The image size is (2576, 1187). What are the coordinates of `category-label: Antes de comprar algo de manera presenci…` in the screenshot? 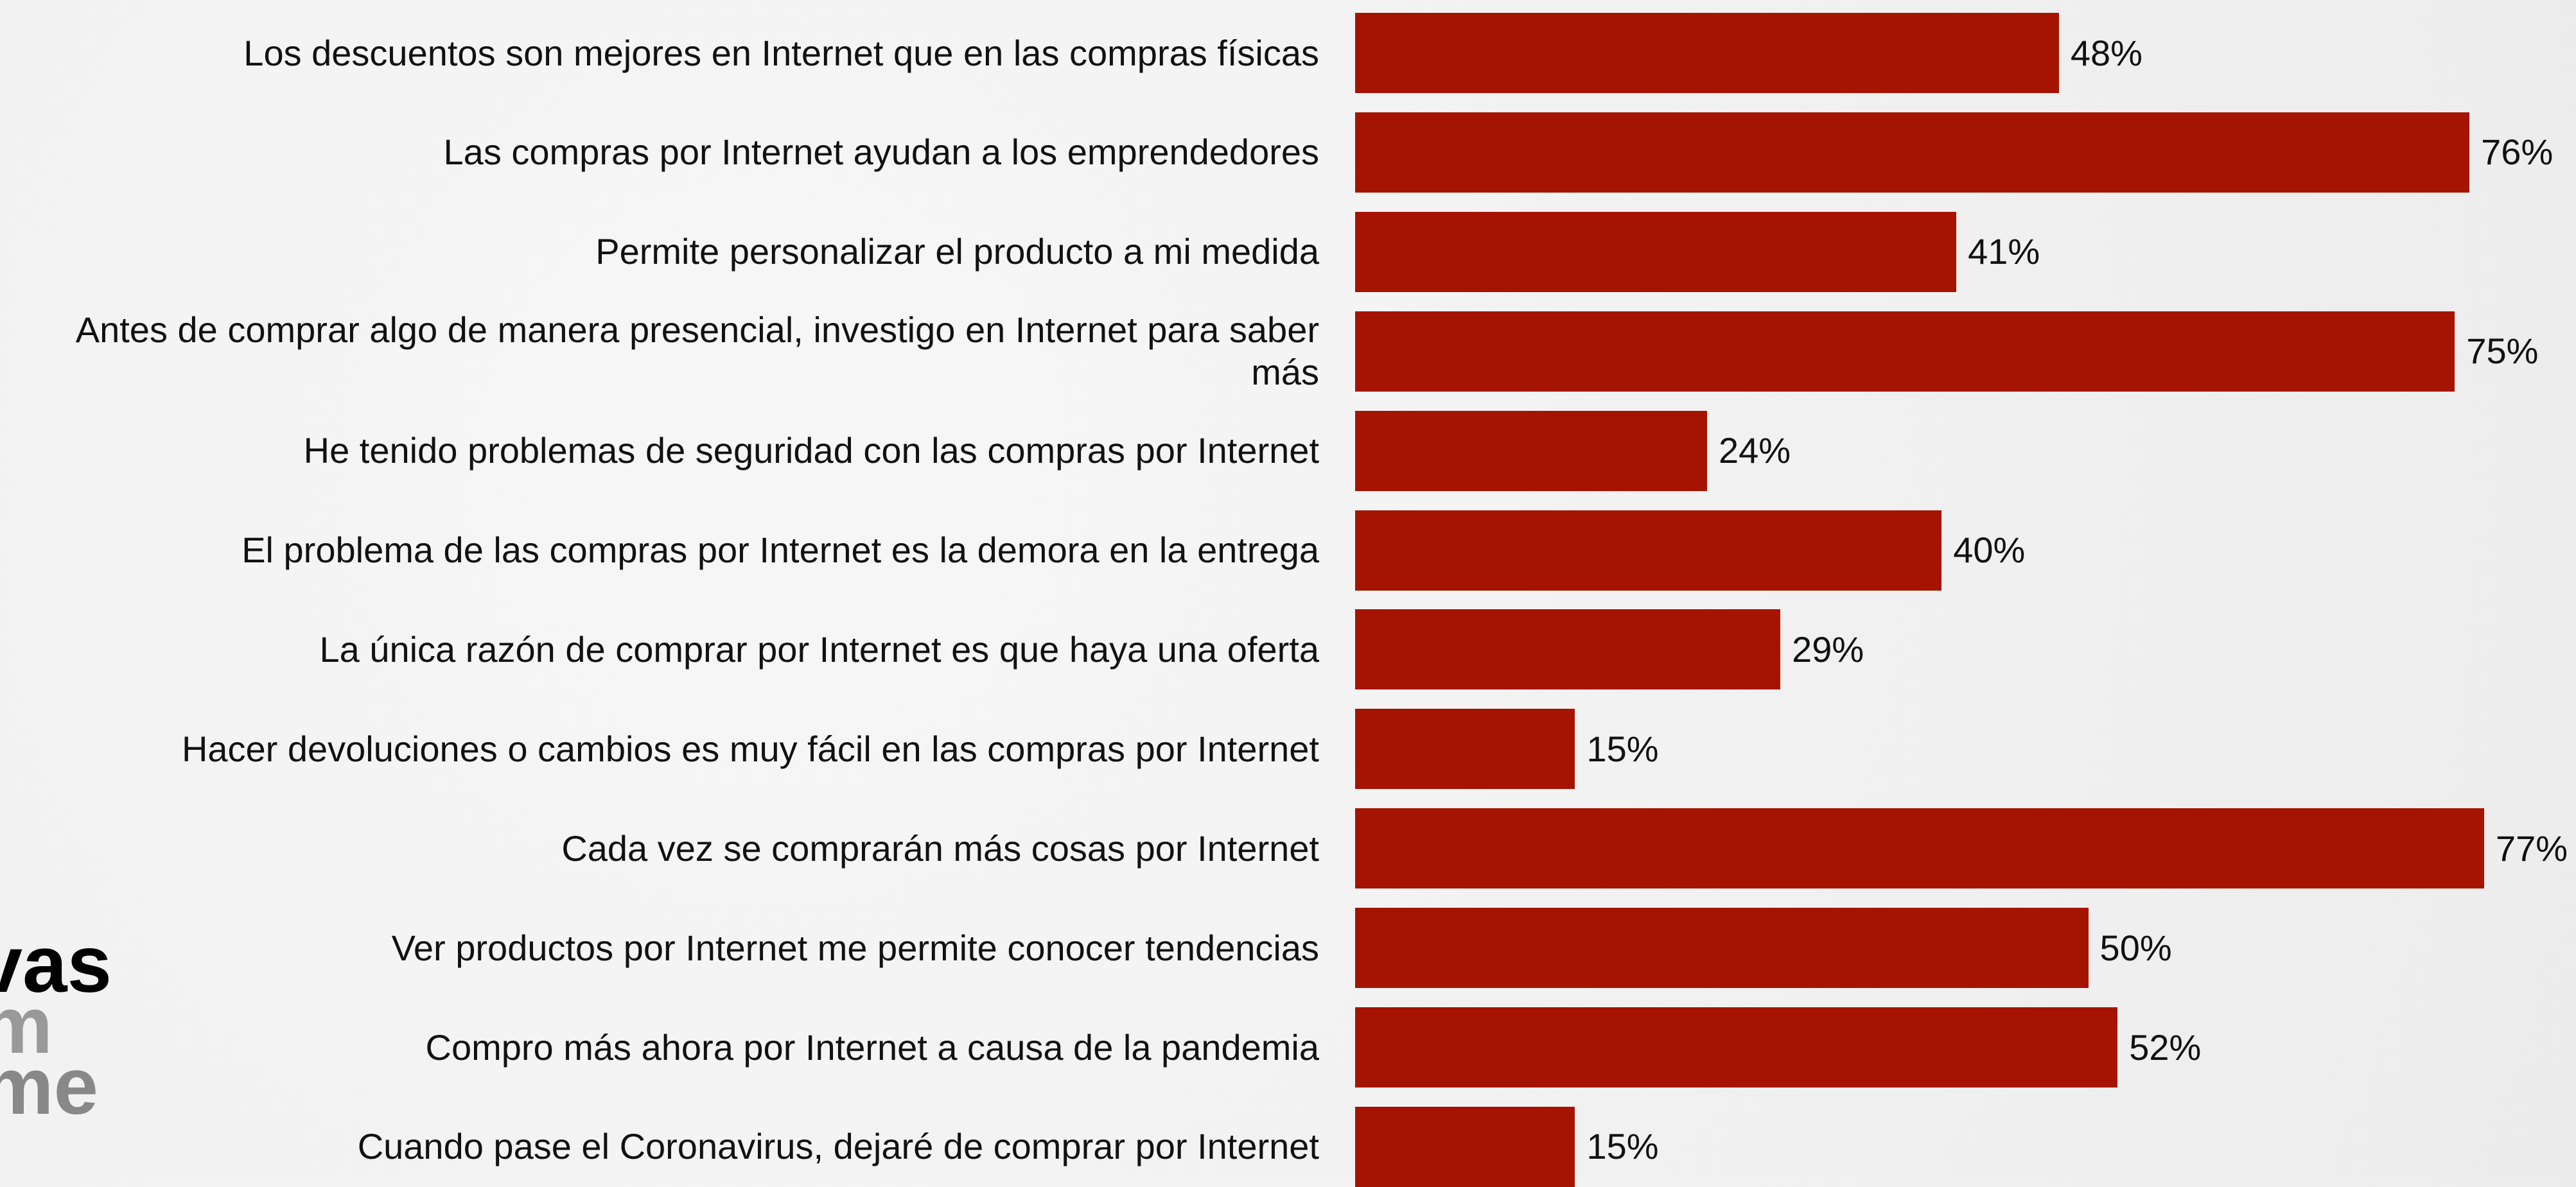 It's located at (697, 351).